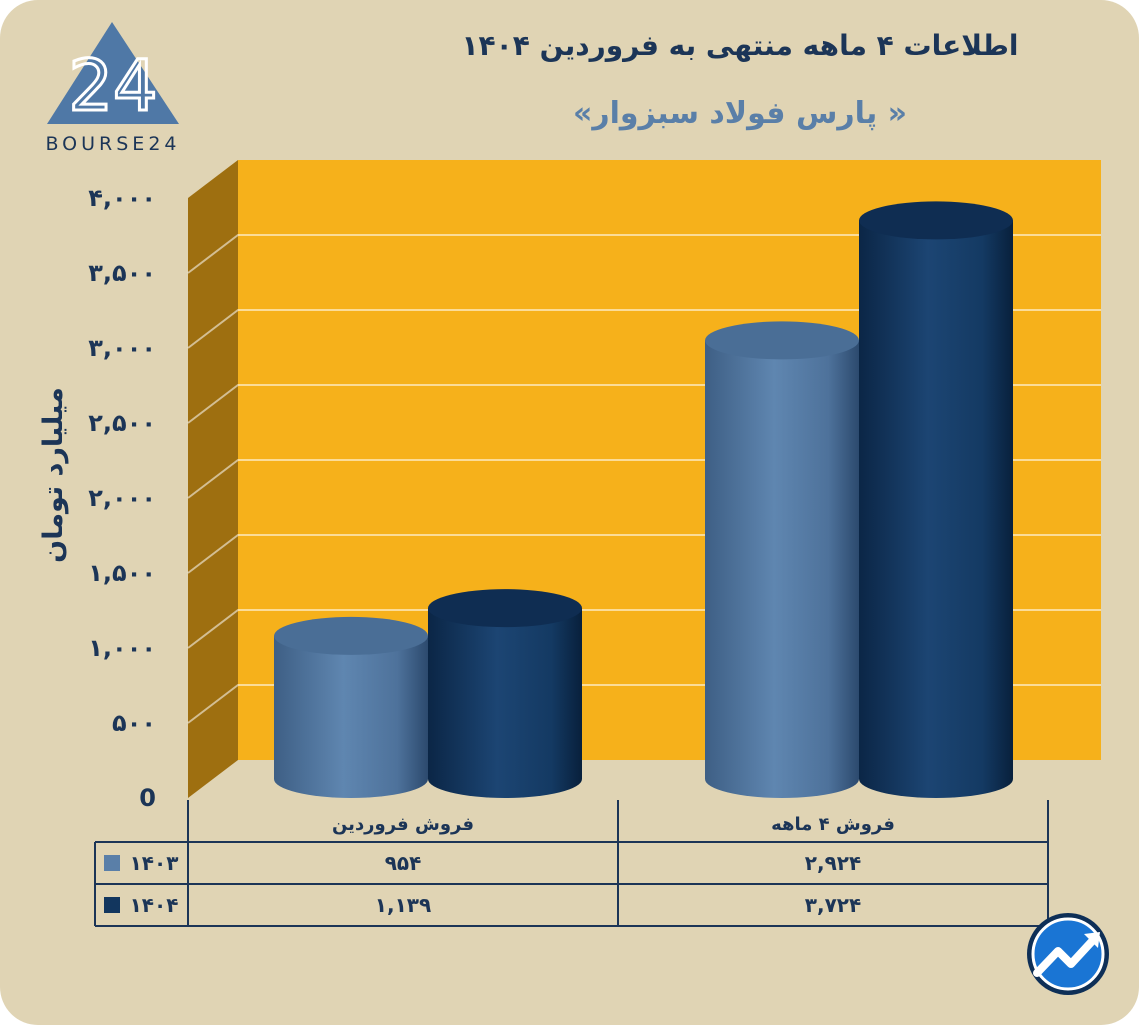  Describe the element at coordinates (134, 723) in the screenshot. I see `y-tick-label: ۵۰۰` at that location.